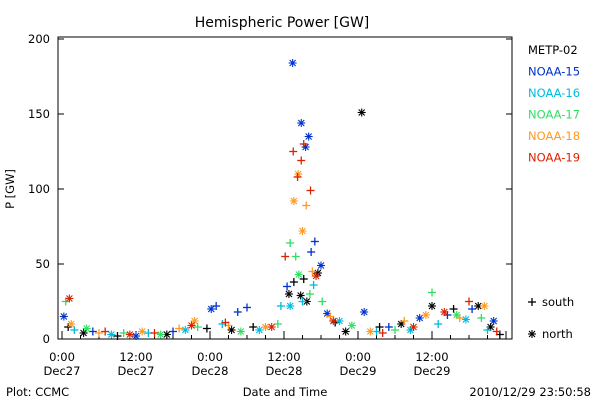  I want to click on y-tick-label: 200, so click(39, 39).